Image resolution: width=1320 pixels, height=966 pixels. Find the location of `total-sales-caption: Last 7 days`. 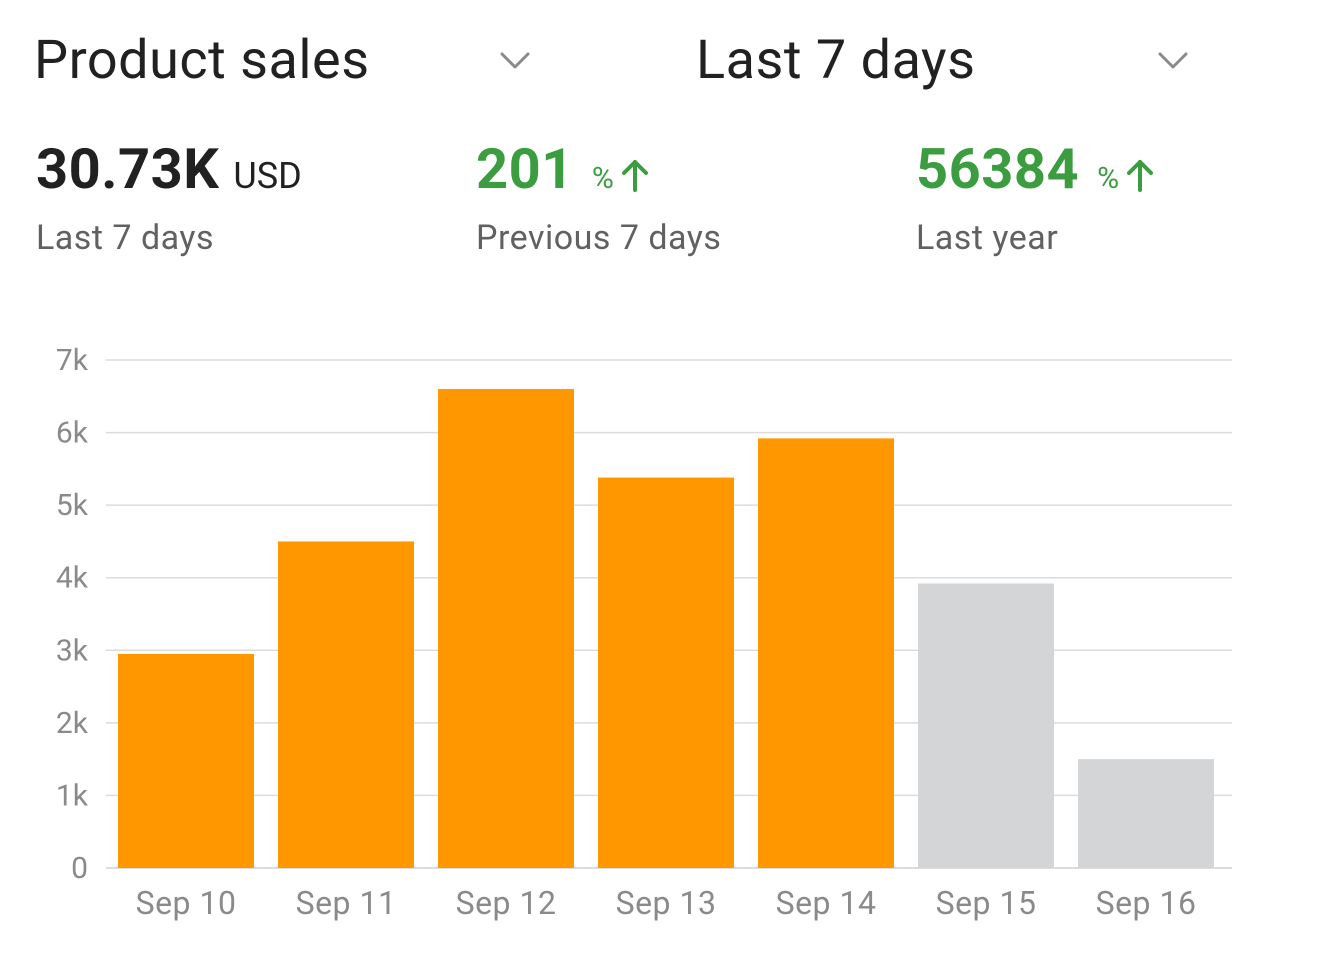

total-sales-caption: Last 7 days is located at coordinates (125, 238).